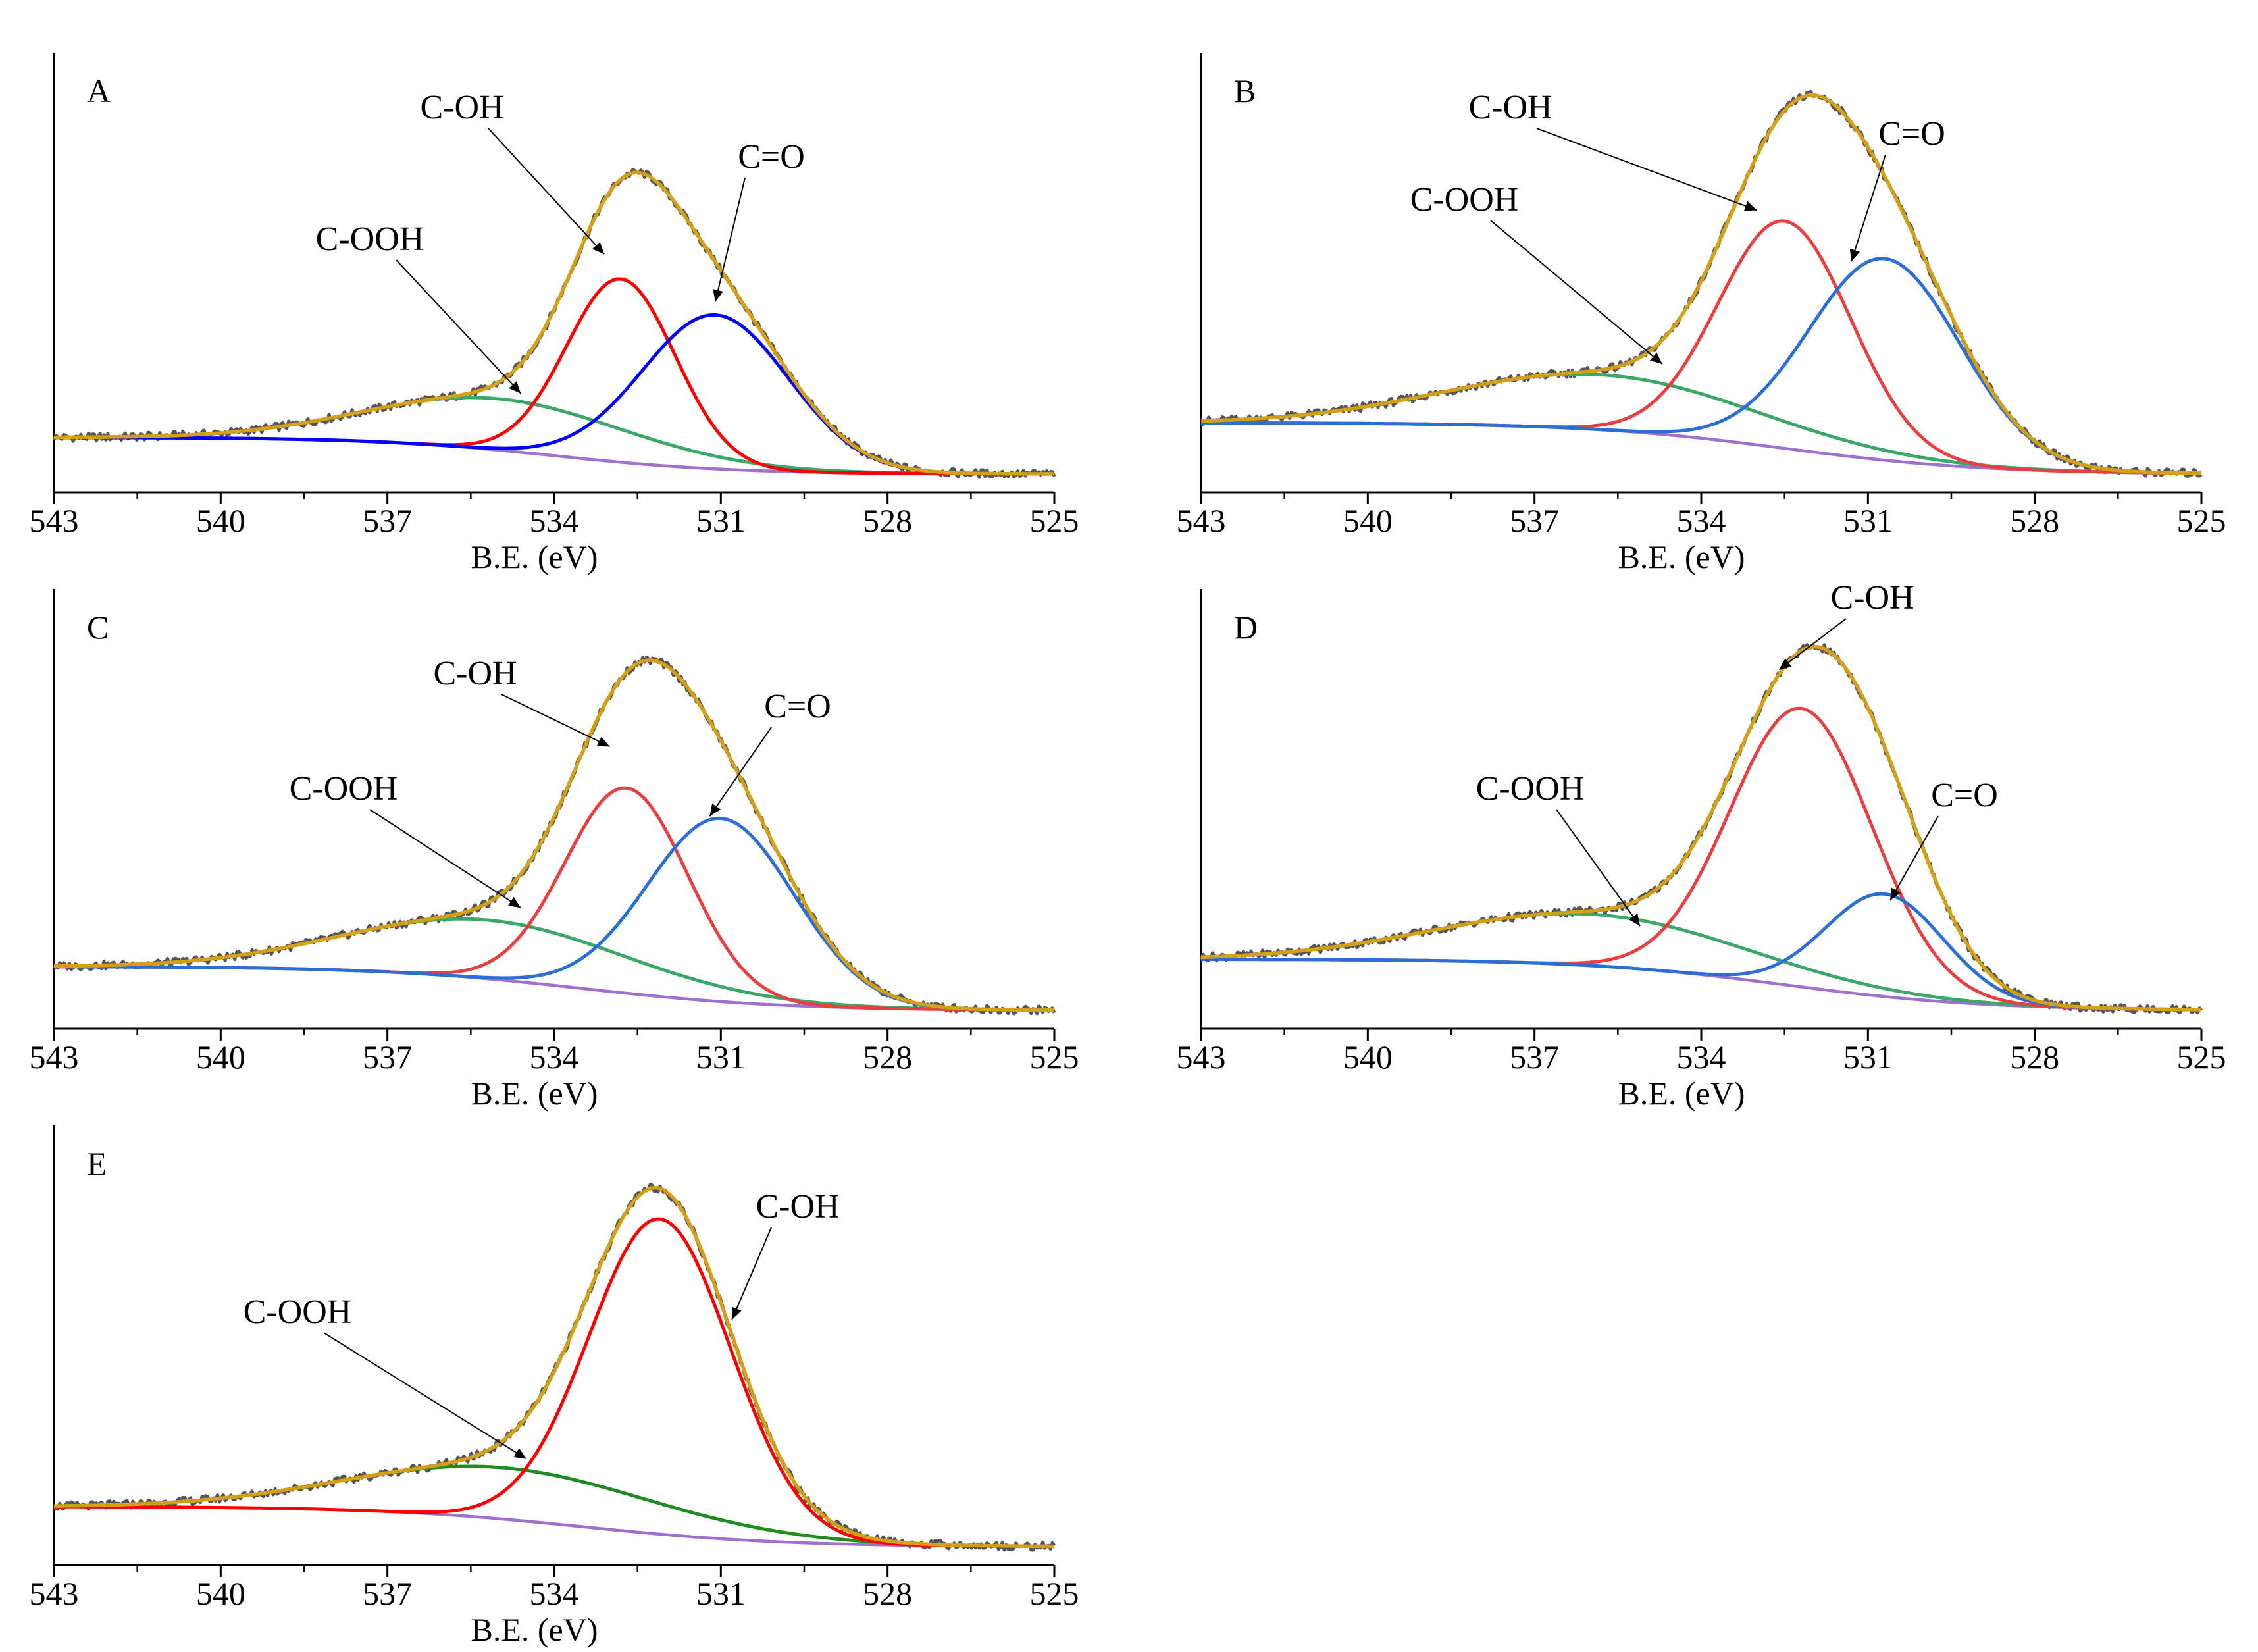 Image resolution: width=2258 pixels, height=1652 pixels. I want to click on panel-letter: A, so click(99, 90).